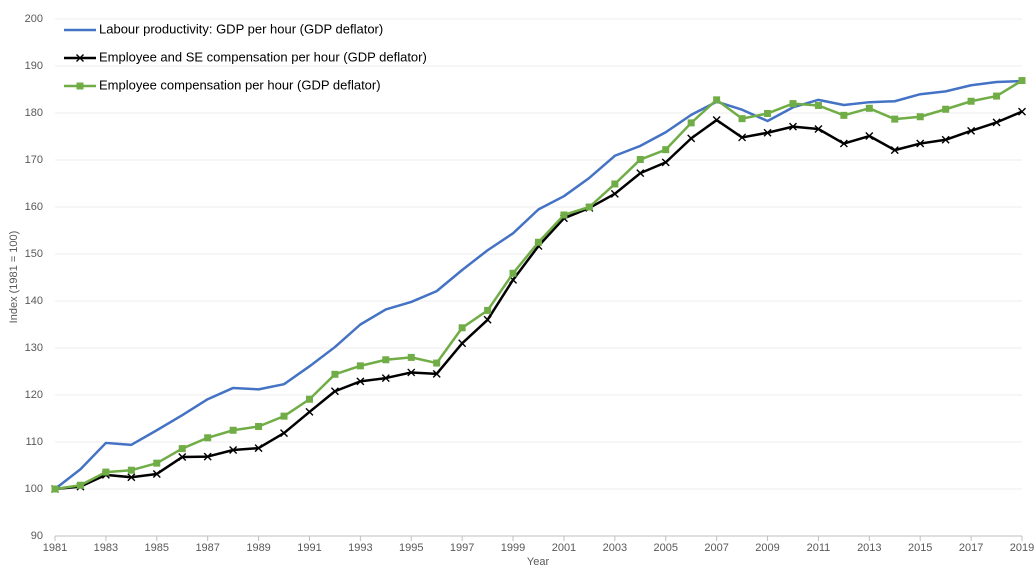 The width and height of the screenshot is (1035, 567). I want to click on x-axis-label: Year, so click(538, 561).